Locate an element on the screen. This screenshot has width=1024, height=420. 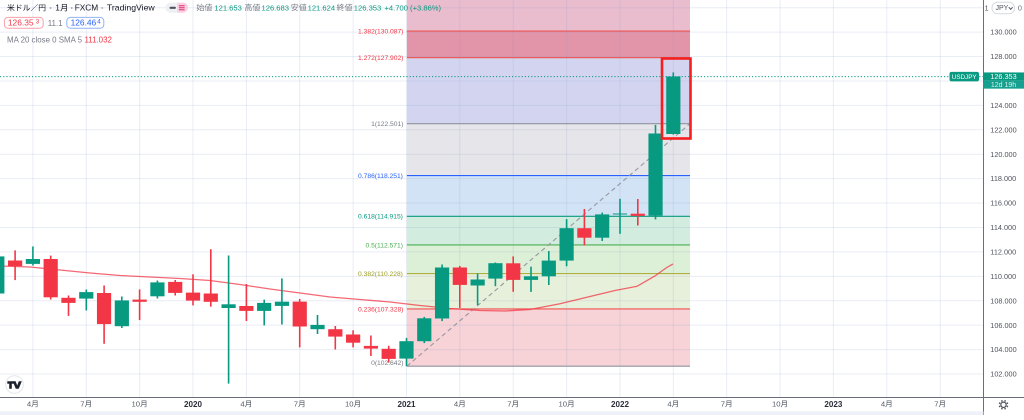
svg-text: 116.000 is located at coordinates (1003, 203).